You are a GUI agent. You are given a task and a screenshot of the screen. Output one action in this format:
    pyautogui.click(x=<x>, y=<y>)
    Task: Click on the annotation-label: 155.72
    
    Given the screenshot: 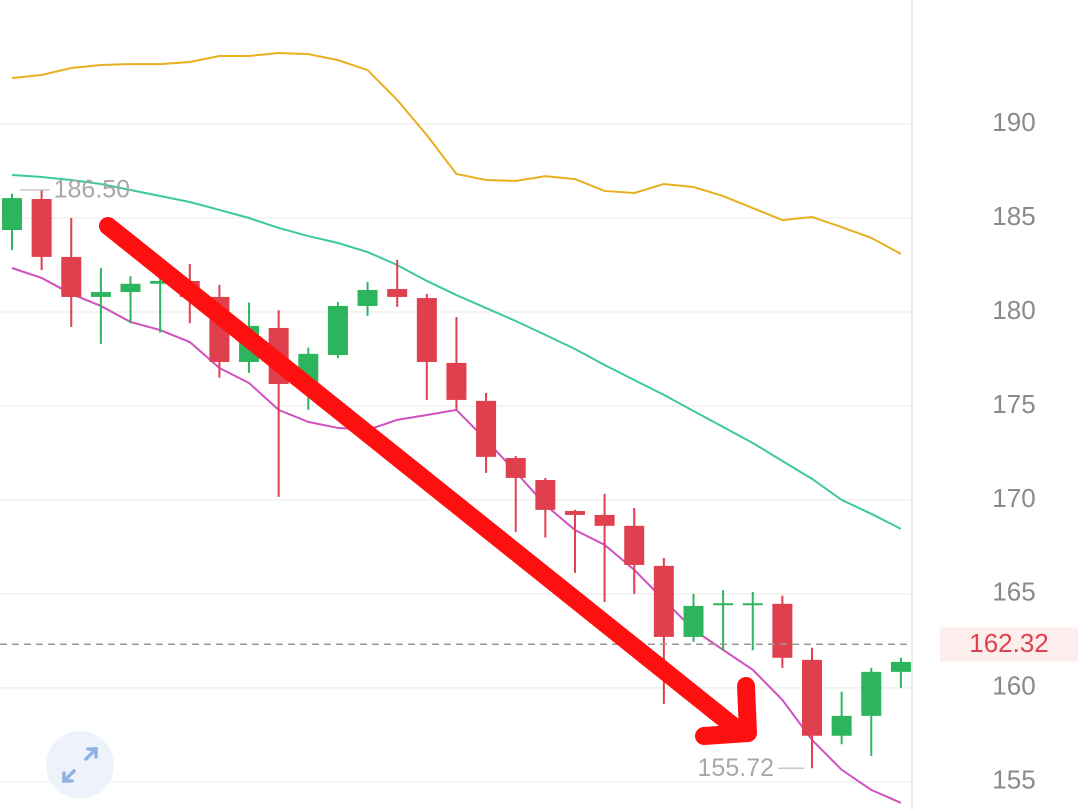 What is the action you would take?
    pyautogui.click(x=736, y=768)
    